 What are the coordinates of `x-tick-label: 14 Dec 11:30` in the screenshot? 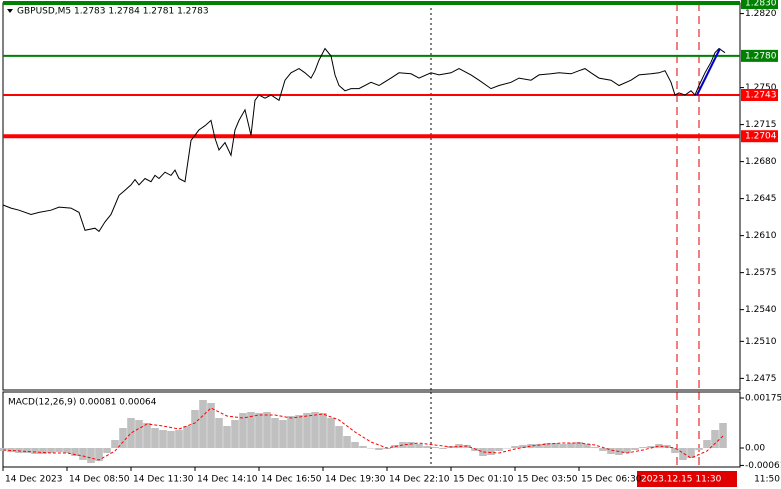 It's located at (163, 480).